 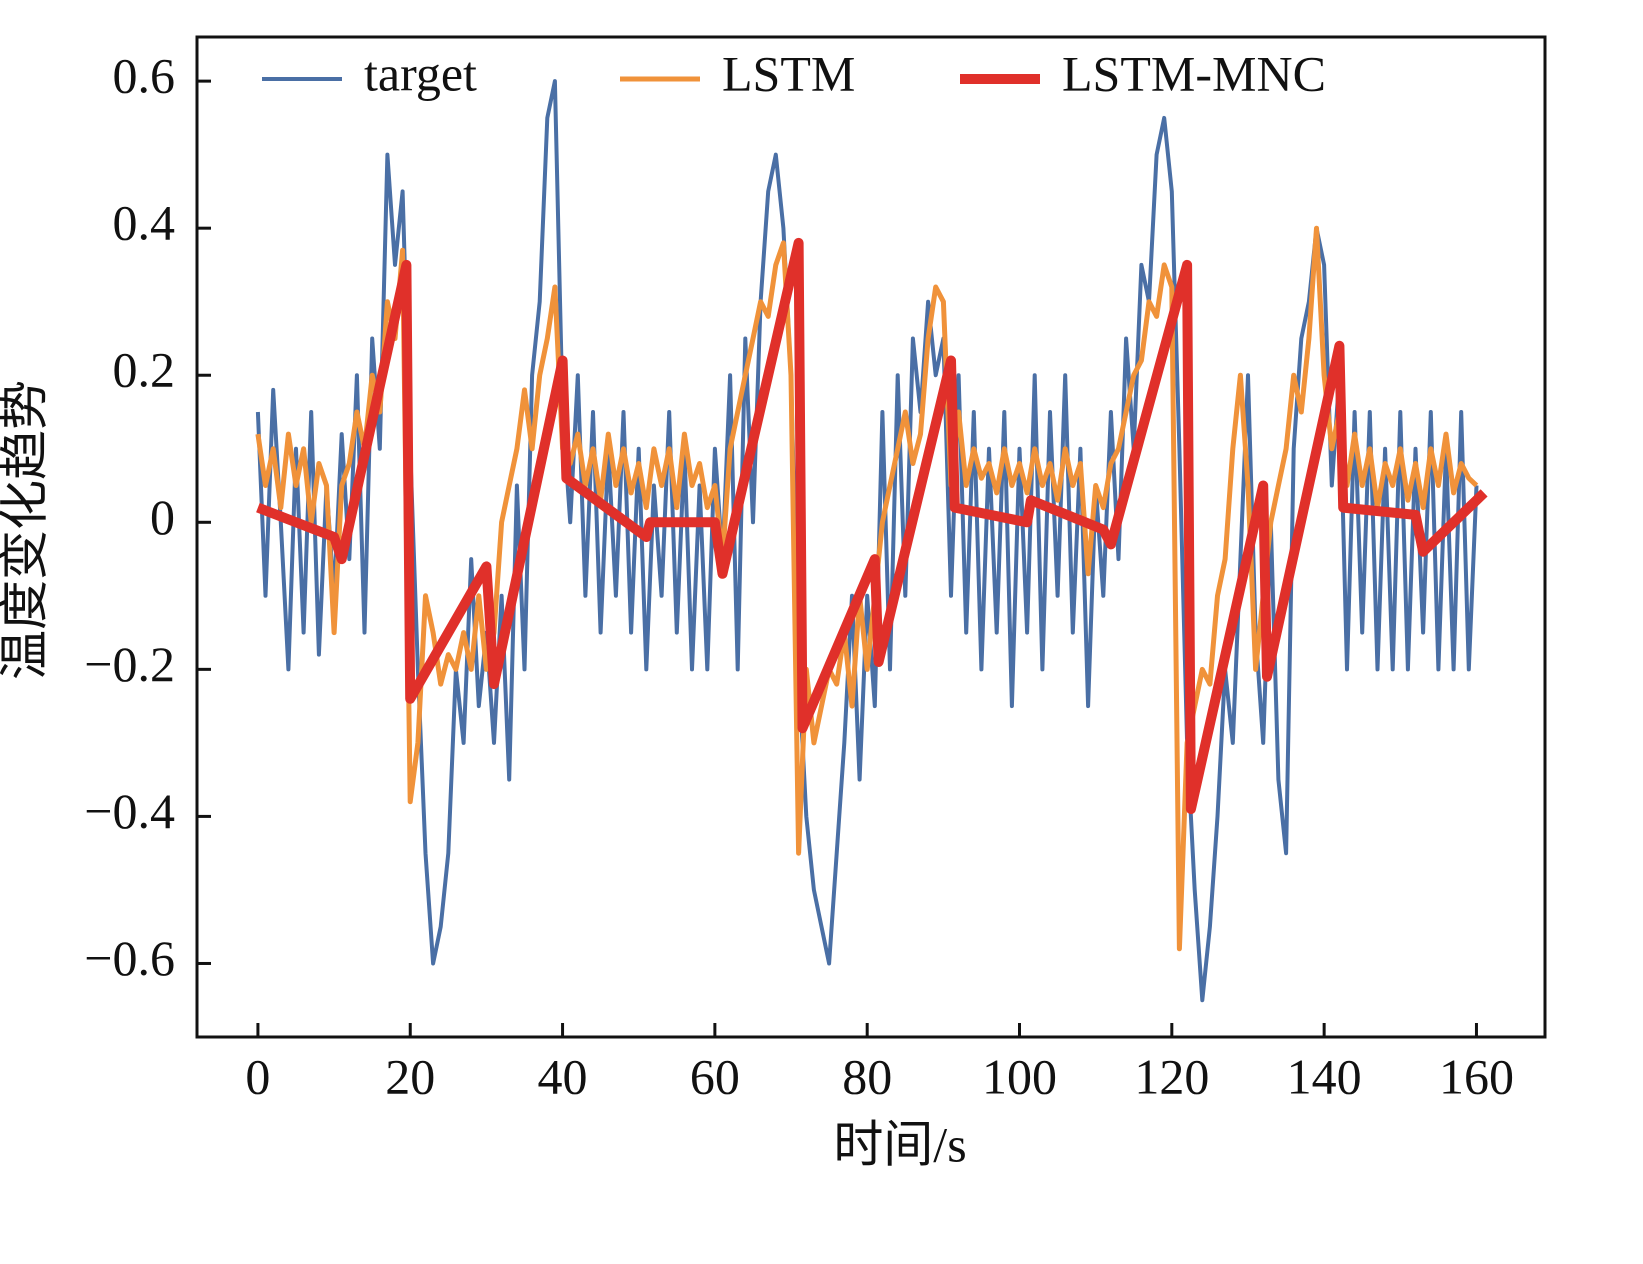 What do you see at coordinates (788, 73) in the screenshot?
I see `legend-label: LSTM` at bounding box center [788, 73].